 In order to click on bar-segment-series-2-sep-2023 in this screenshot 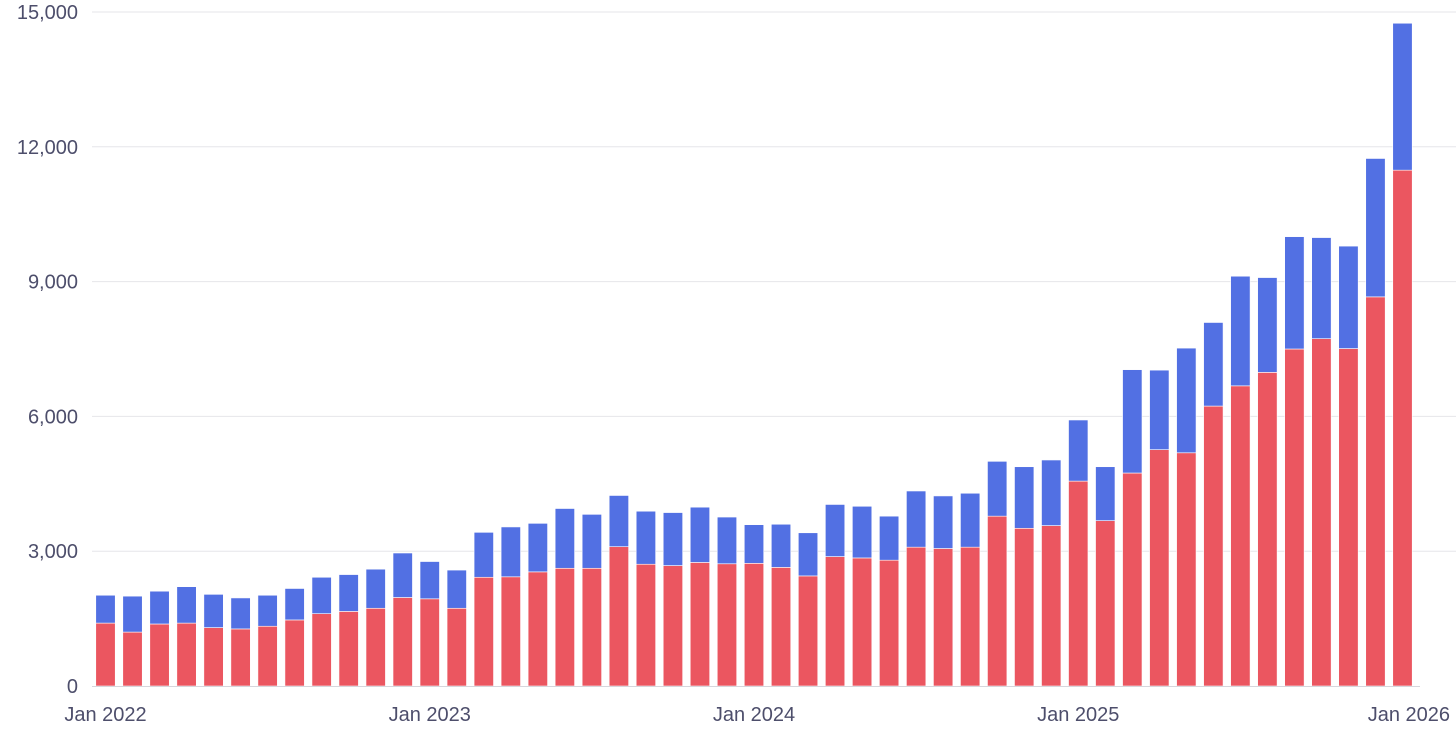, I will do `click(645, 537)`.